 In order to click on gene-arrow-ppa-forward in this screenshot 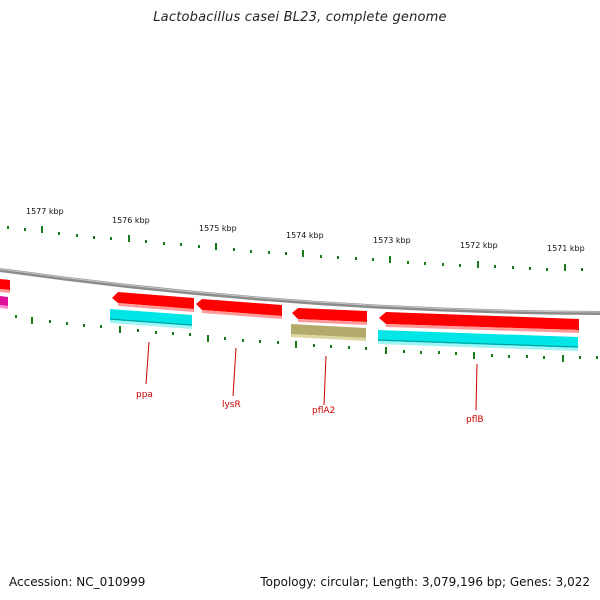, I will do `click(153, 300)`.